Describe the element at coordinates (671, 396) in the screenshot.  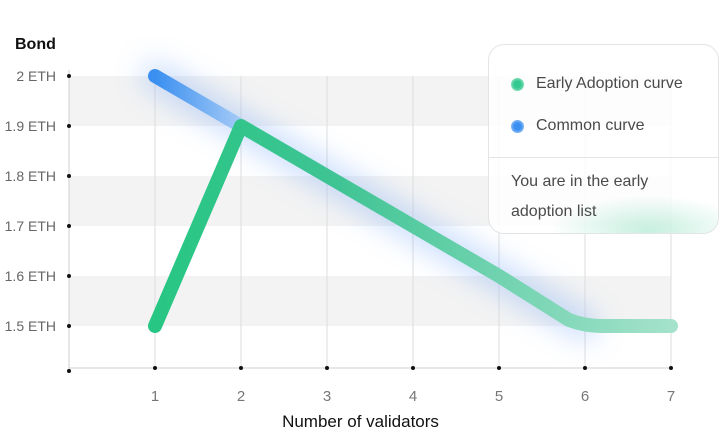
I see `x-tick-label: 7` at that location.